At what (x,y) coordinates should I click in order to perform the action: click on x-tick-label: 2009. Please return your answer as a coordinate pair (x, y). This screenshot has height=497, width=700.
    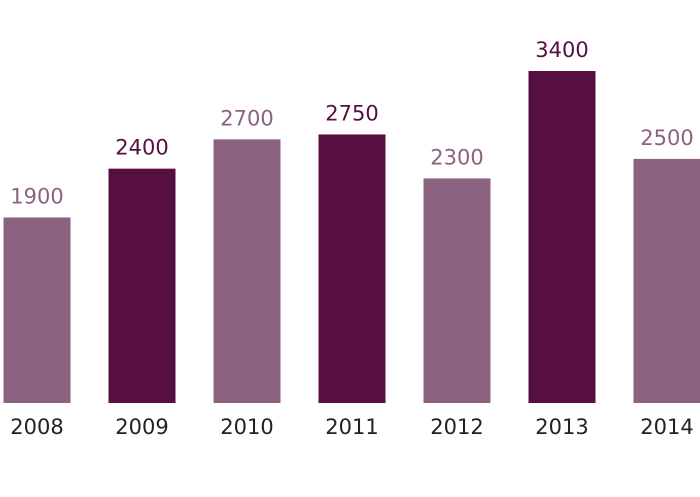
    Looking at the image, I should click on (141, 427).